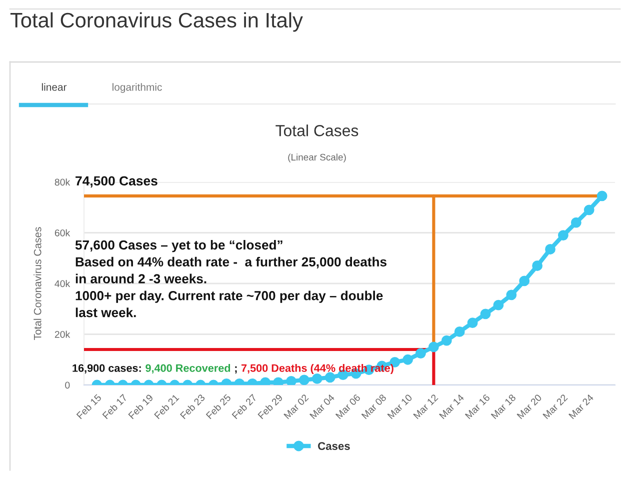  Describe the element at coordinates (188, 369) in the screenshot. I see `annotation: 9,400 Recovered` at that location.